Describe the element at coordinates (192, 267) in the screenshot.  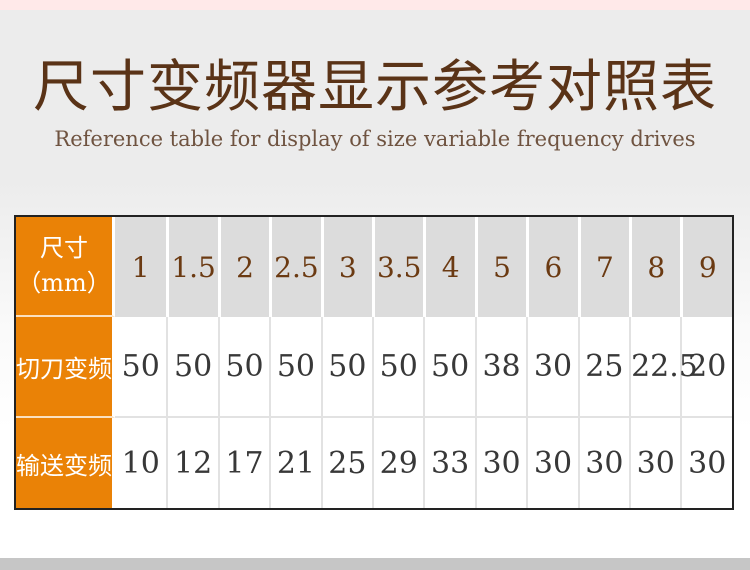
I see `size-column-header: 1.5` at that location.